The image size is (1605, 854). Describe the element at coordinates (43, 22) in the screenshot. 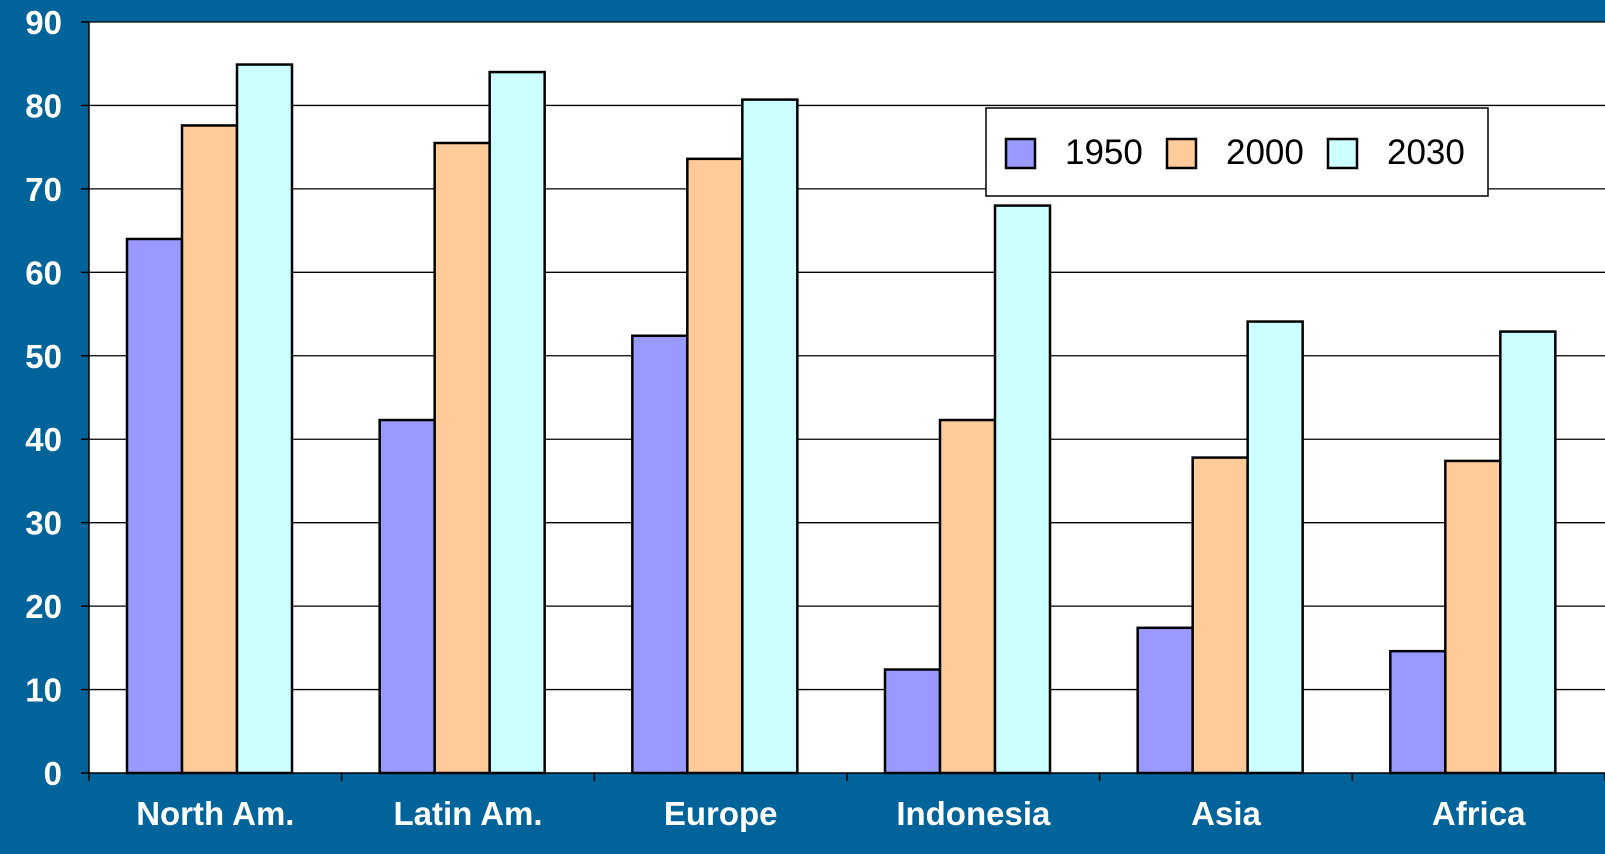

I see `y-tick-label: 90` at that location.